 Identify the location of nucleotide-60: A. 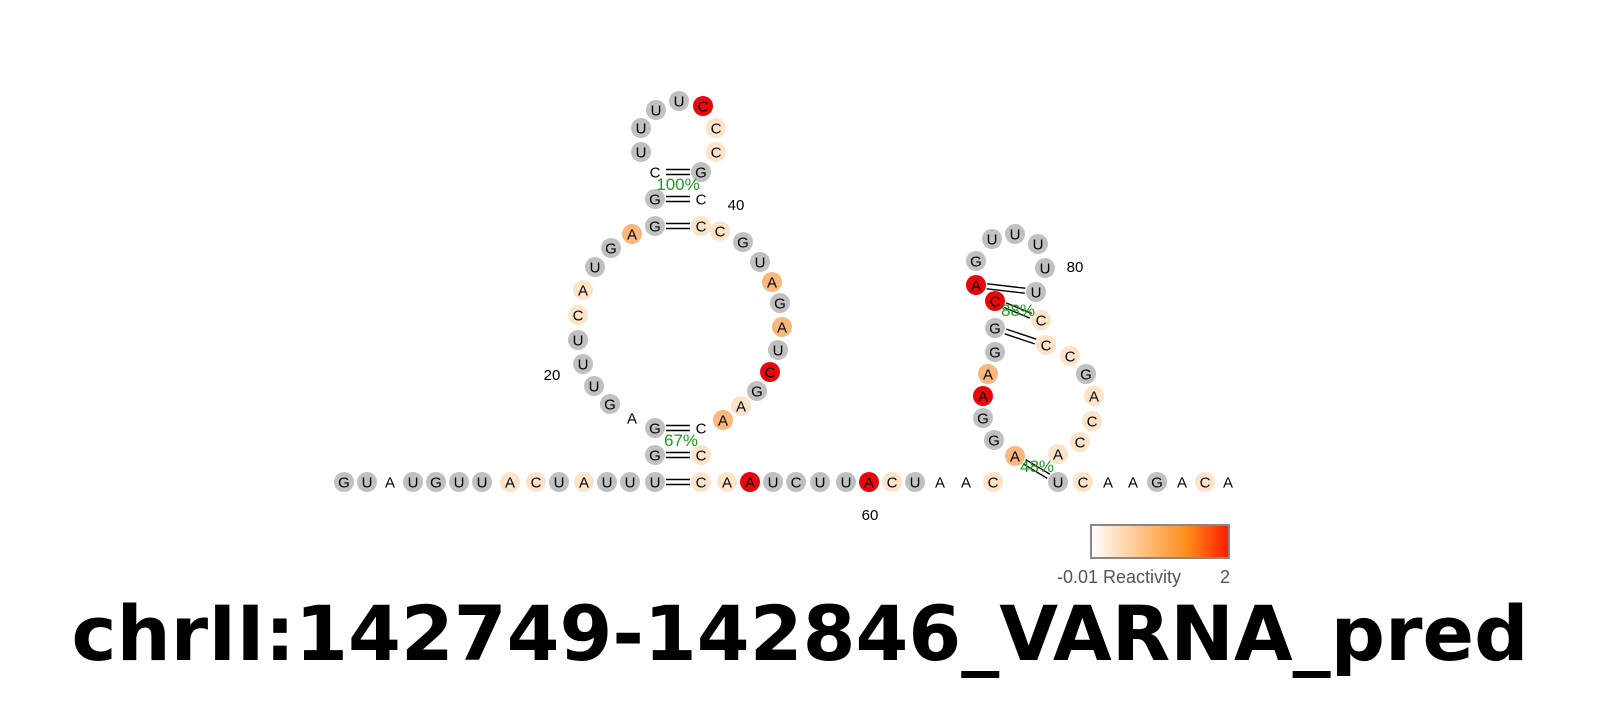
(869, 482).